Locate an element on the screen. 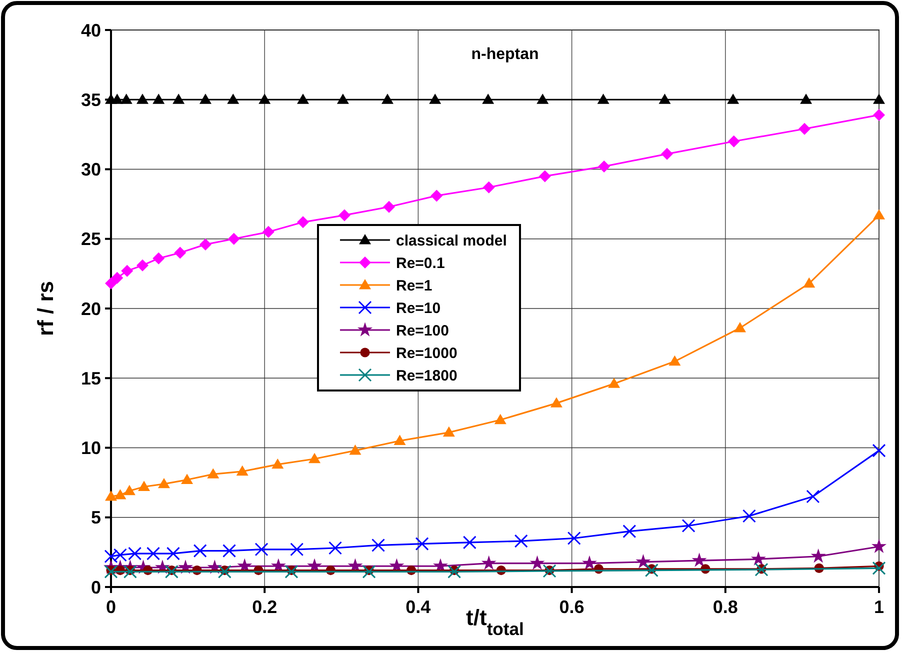 This screenshot has width=902, height=653. legend-label: Re=1000 is located at coordinates (427, 353).